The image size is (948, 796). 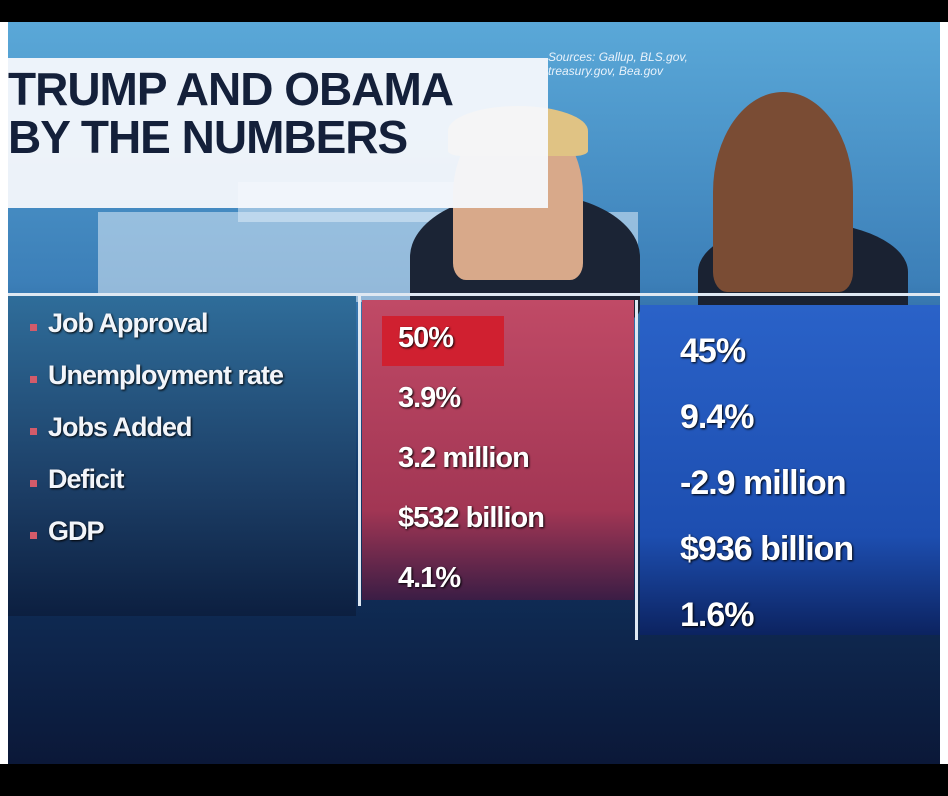 What do you see at coordinates (471, 518) in the screenshot?
I see `trump-value: $532 billion` at bounding box center [471, 518].